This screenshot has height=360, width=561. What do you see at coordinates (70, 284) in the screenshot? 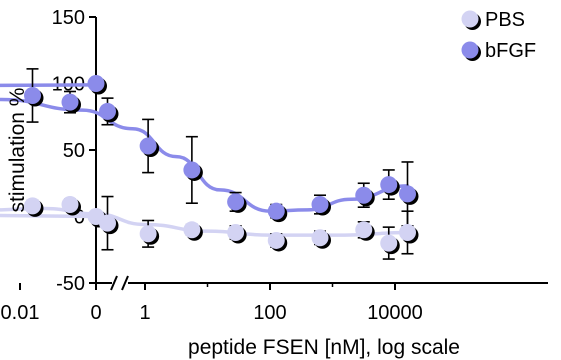
I see `y-tick-label: -50` at bounding box center [70, 284].